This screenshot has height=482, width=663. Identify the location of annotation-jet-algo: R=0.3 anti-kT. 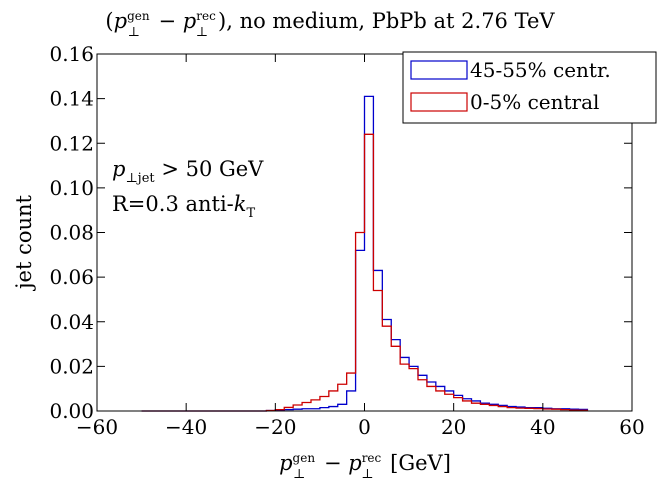
(184, 206).